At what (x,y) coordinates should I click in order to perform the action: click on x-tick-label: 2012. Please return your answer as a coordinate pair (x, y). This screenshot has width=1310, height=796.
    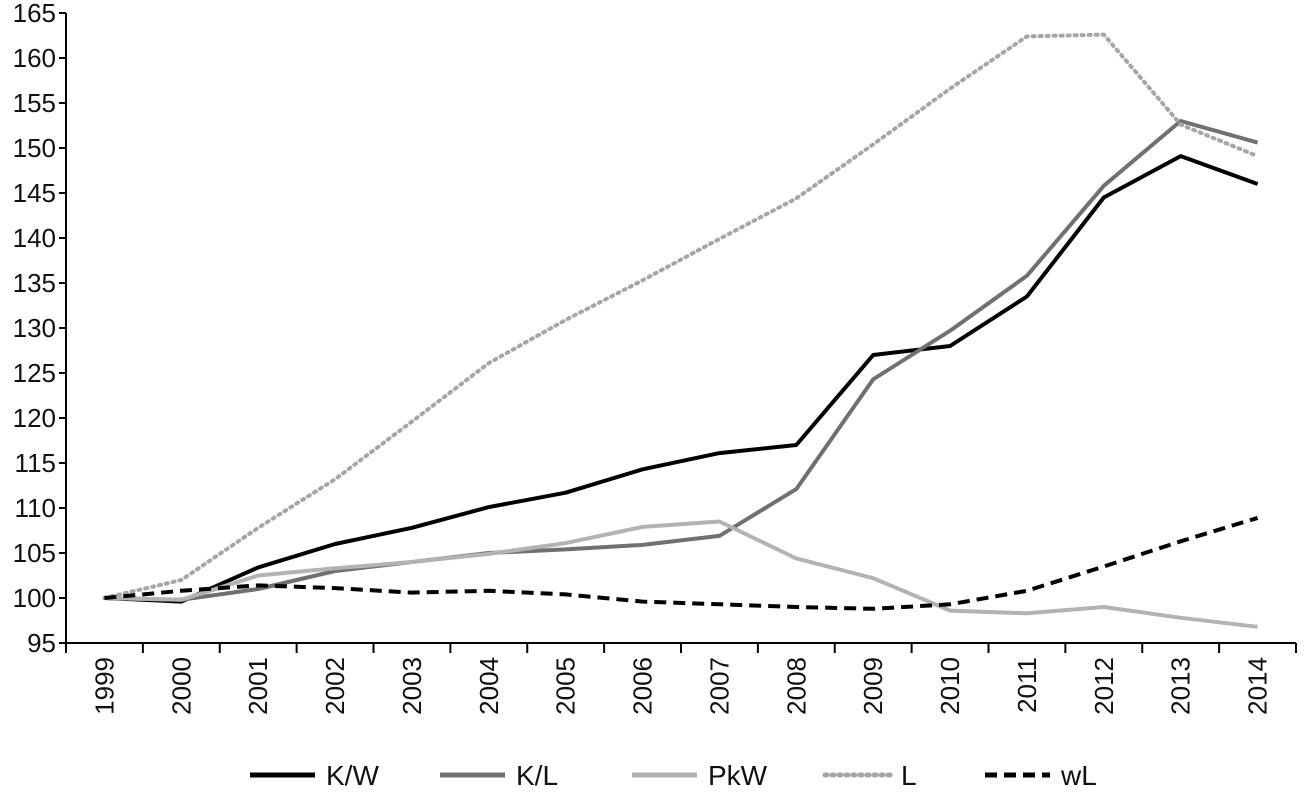
    Looking at the image, I should click on (1104, 686).